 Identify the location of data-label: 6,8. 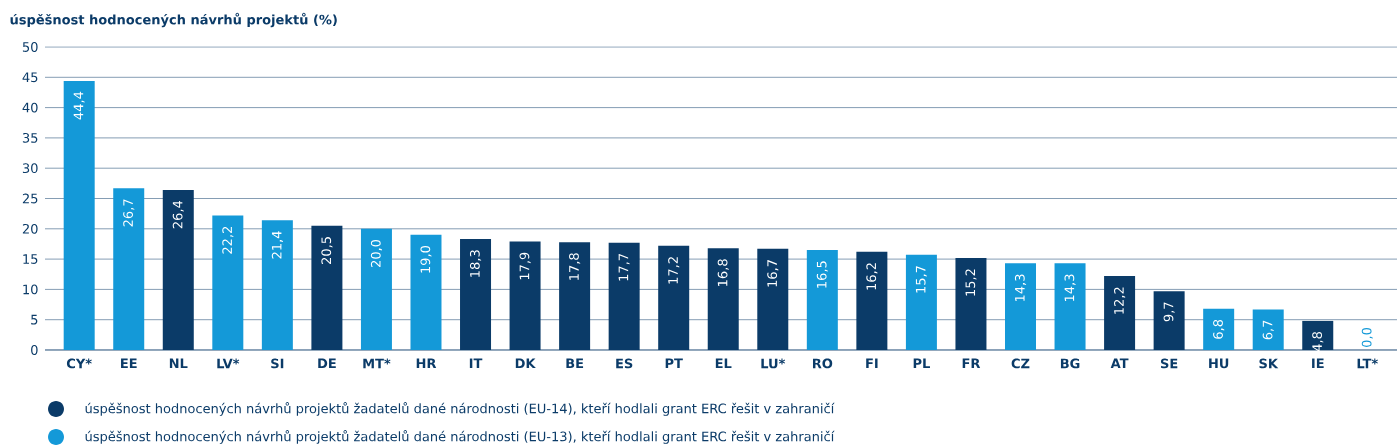
(1219, 329).